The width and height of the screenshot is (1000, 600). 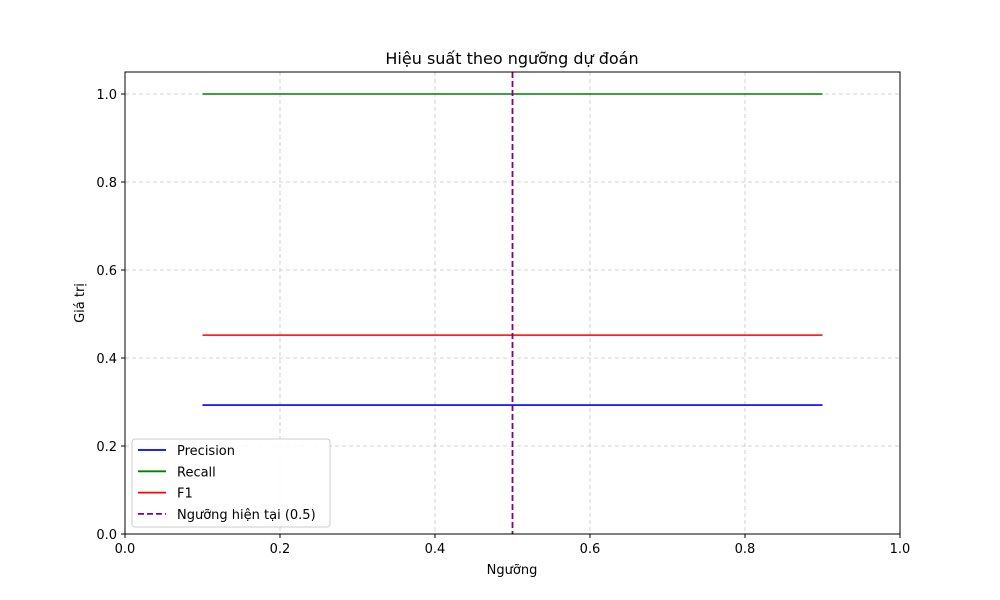 I want to click on legend-label: Recall, so click(x=196, y=472).